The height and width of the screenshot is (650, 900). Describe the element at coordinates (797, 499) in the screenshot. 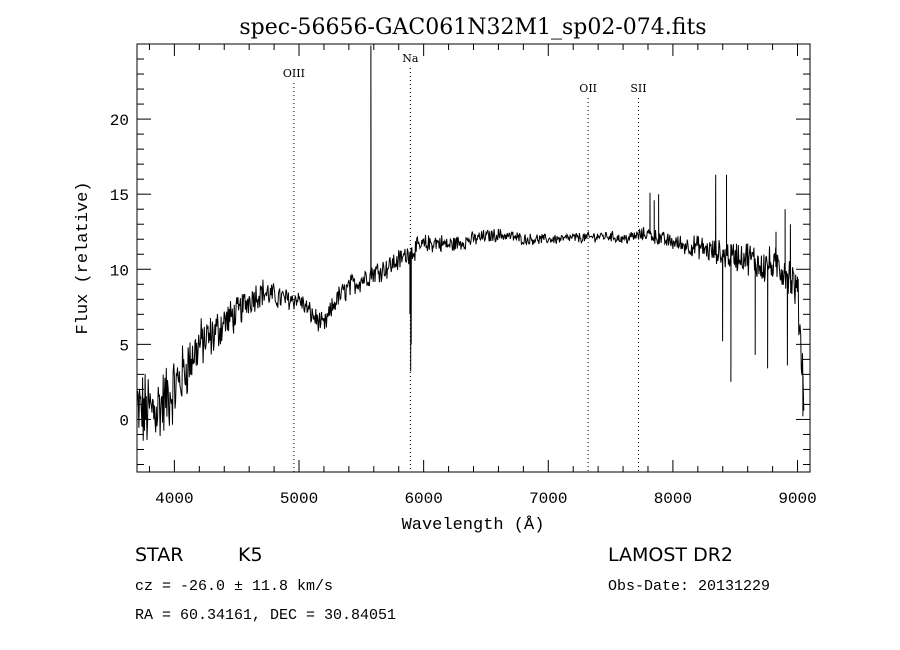

I see `x-tick-label: 9000` at that location.